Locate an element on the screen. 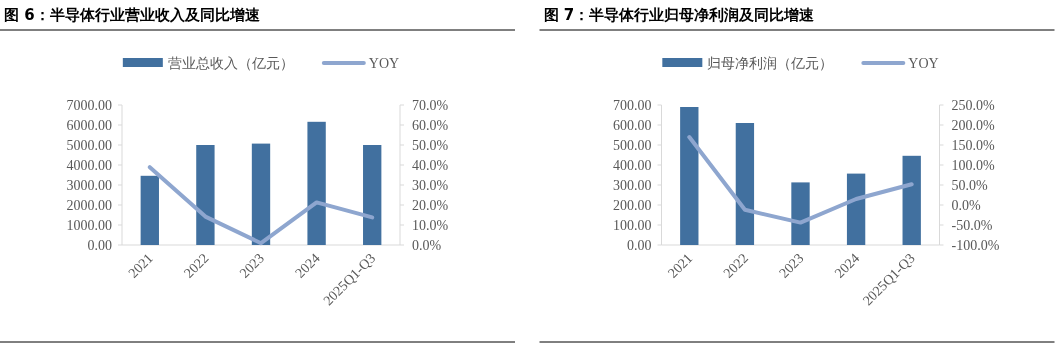 Image resolution: width=1063 pixels, height=347 pixels. y-tick-label: 100.00 is located at coordinates (632, 225).